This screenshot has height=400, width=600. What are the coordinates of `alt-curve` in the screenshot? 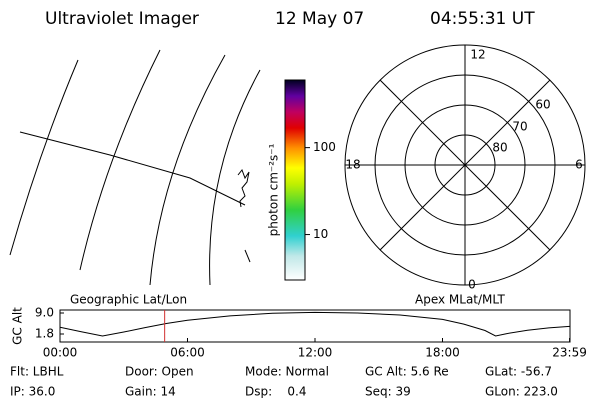 It's located at (314, 324).